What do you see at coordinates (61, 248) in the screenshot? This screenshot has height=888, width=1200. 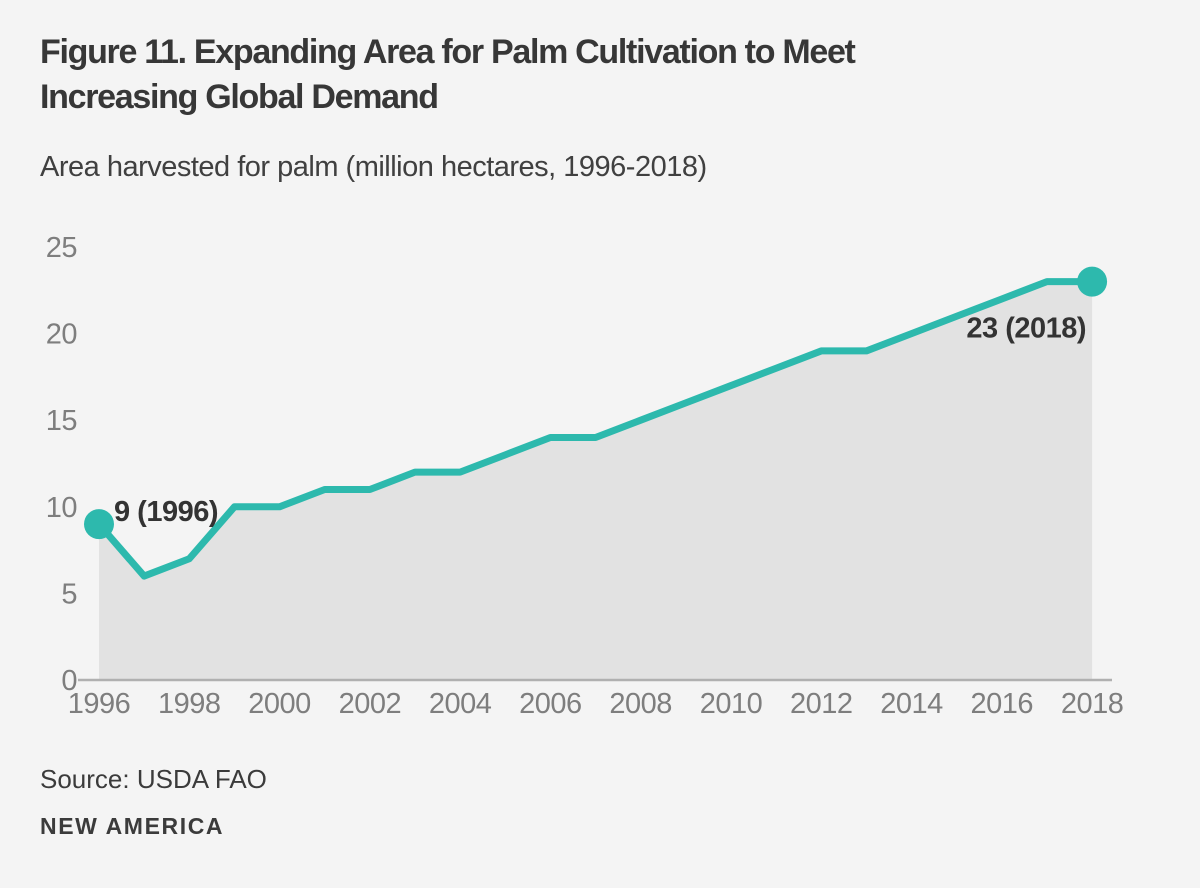 I see `y-tick-label: 25` at bounding box center [61, 248].